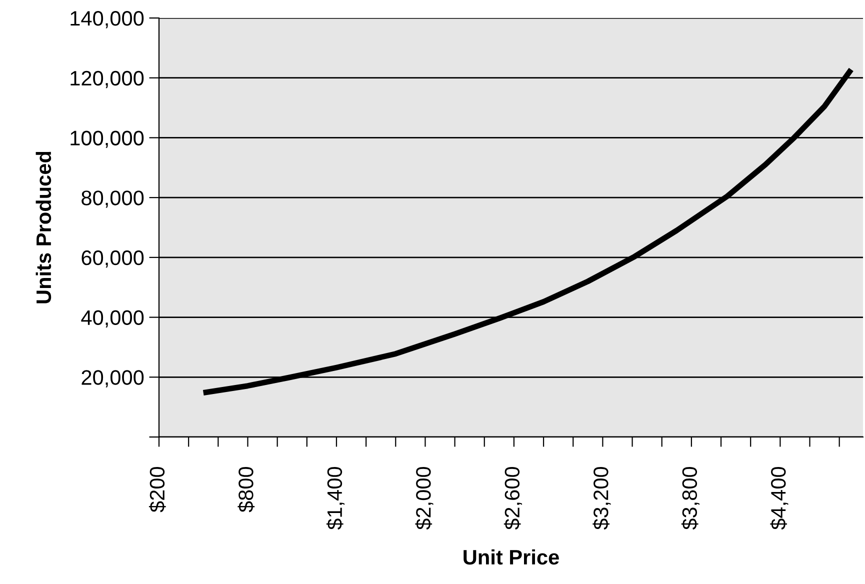  What do you see at coordinates (424, 498) in the screenshot?
I see `x-tick-label: $2,000` at bounding box center [424, 498].